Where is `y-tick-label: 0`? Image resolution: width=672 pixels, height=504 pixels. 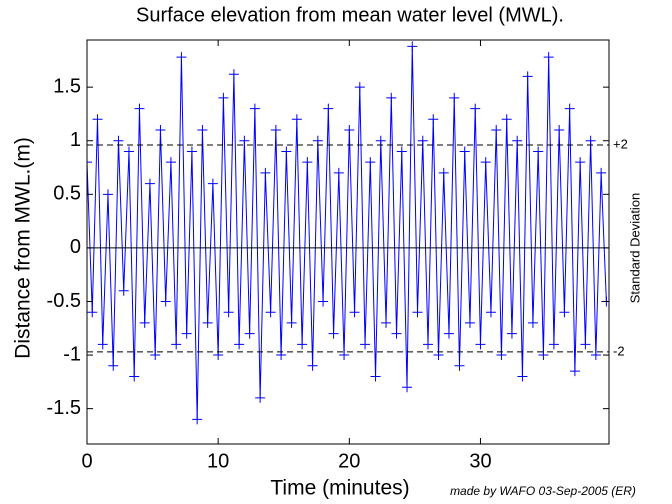
y-tick-label: 0 is located at coordinates (75, 247).